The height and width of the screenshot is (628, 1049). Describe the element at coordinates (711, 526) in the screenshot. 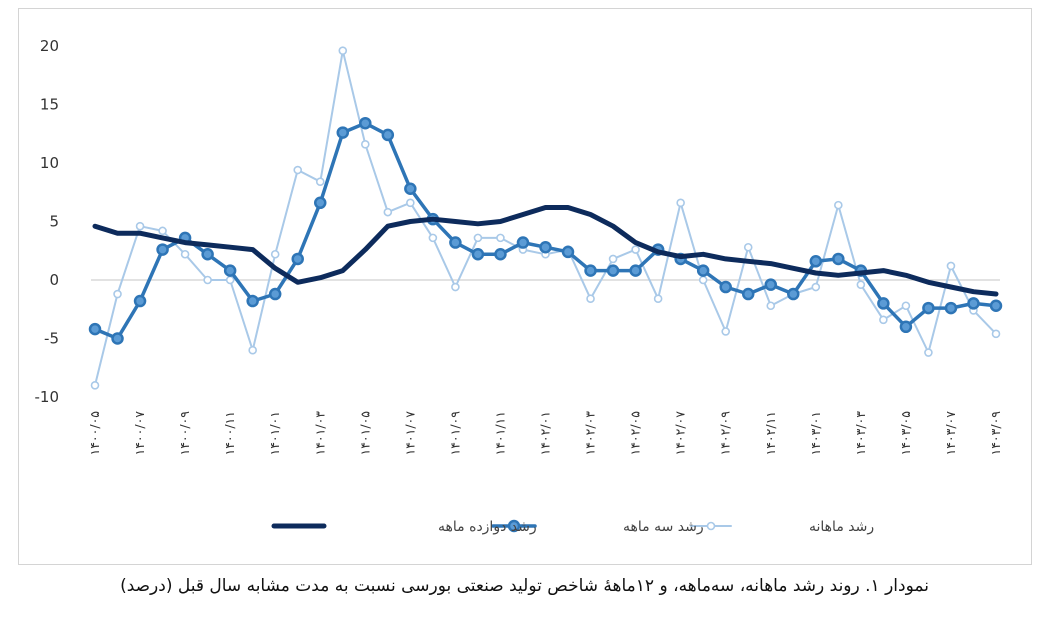

I see `legend-marker` at that location.